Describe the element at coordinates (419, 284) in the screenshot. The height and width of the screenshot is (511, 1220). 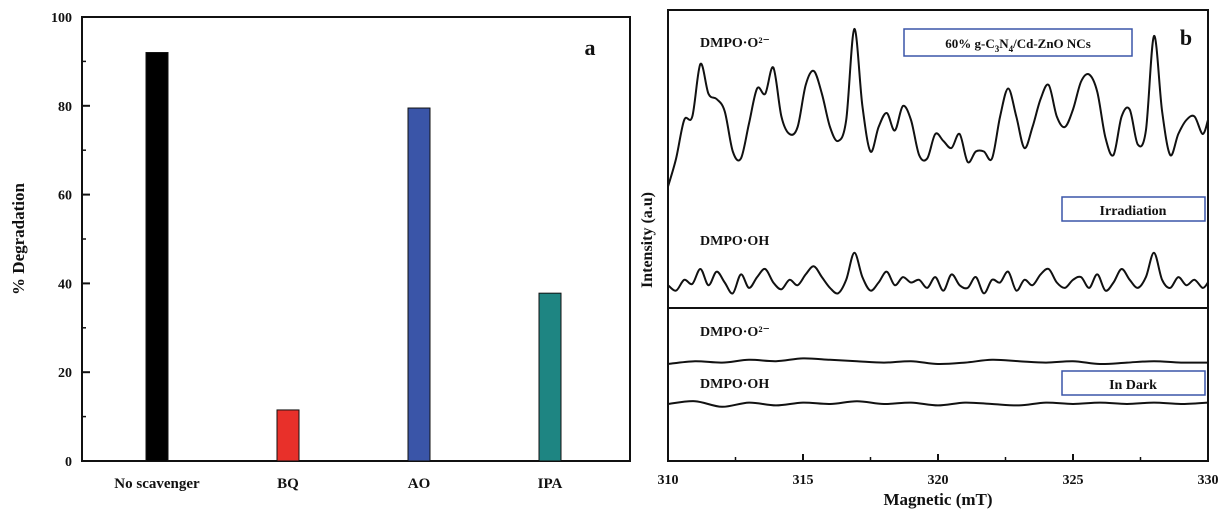
I see `bar-ao` at that location.